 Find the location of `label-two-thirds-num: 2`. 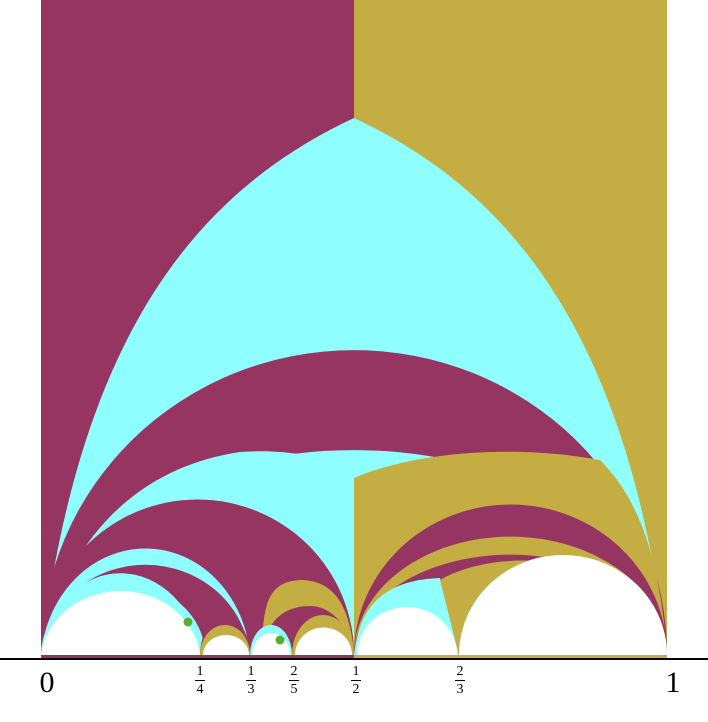

label-two-thirds-num: 2 is located at coordinates (460, 672).